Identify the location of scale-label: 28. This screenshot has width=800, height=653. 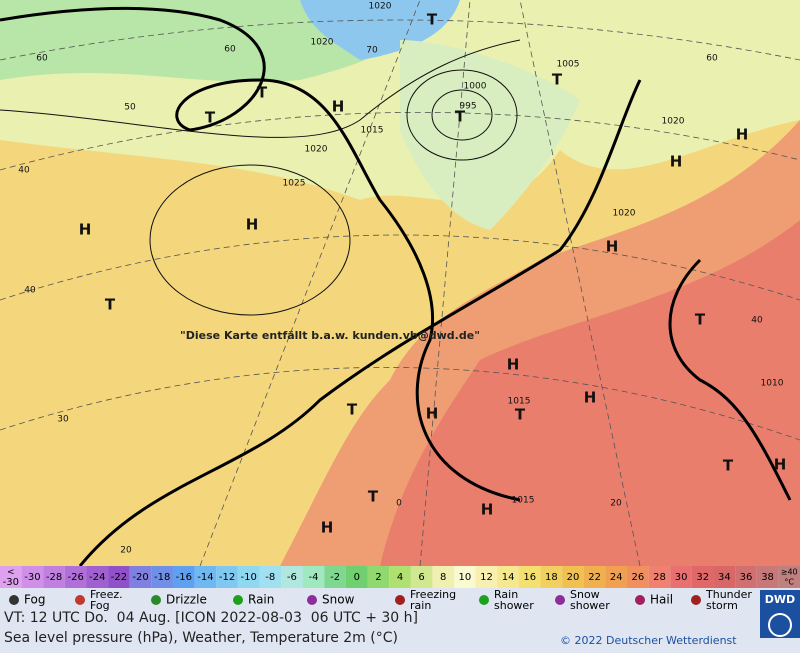
(659, 577).